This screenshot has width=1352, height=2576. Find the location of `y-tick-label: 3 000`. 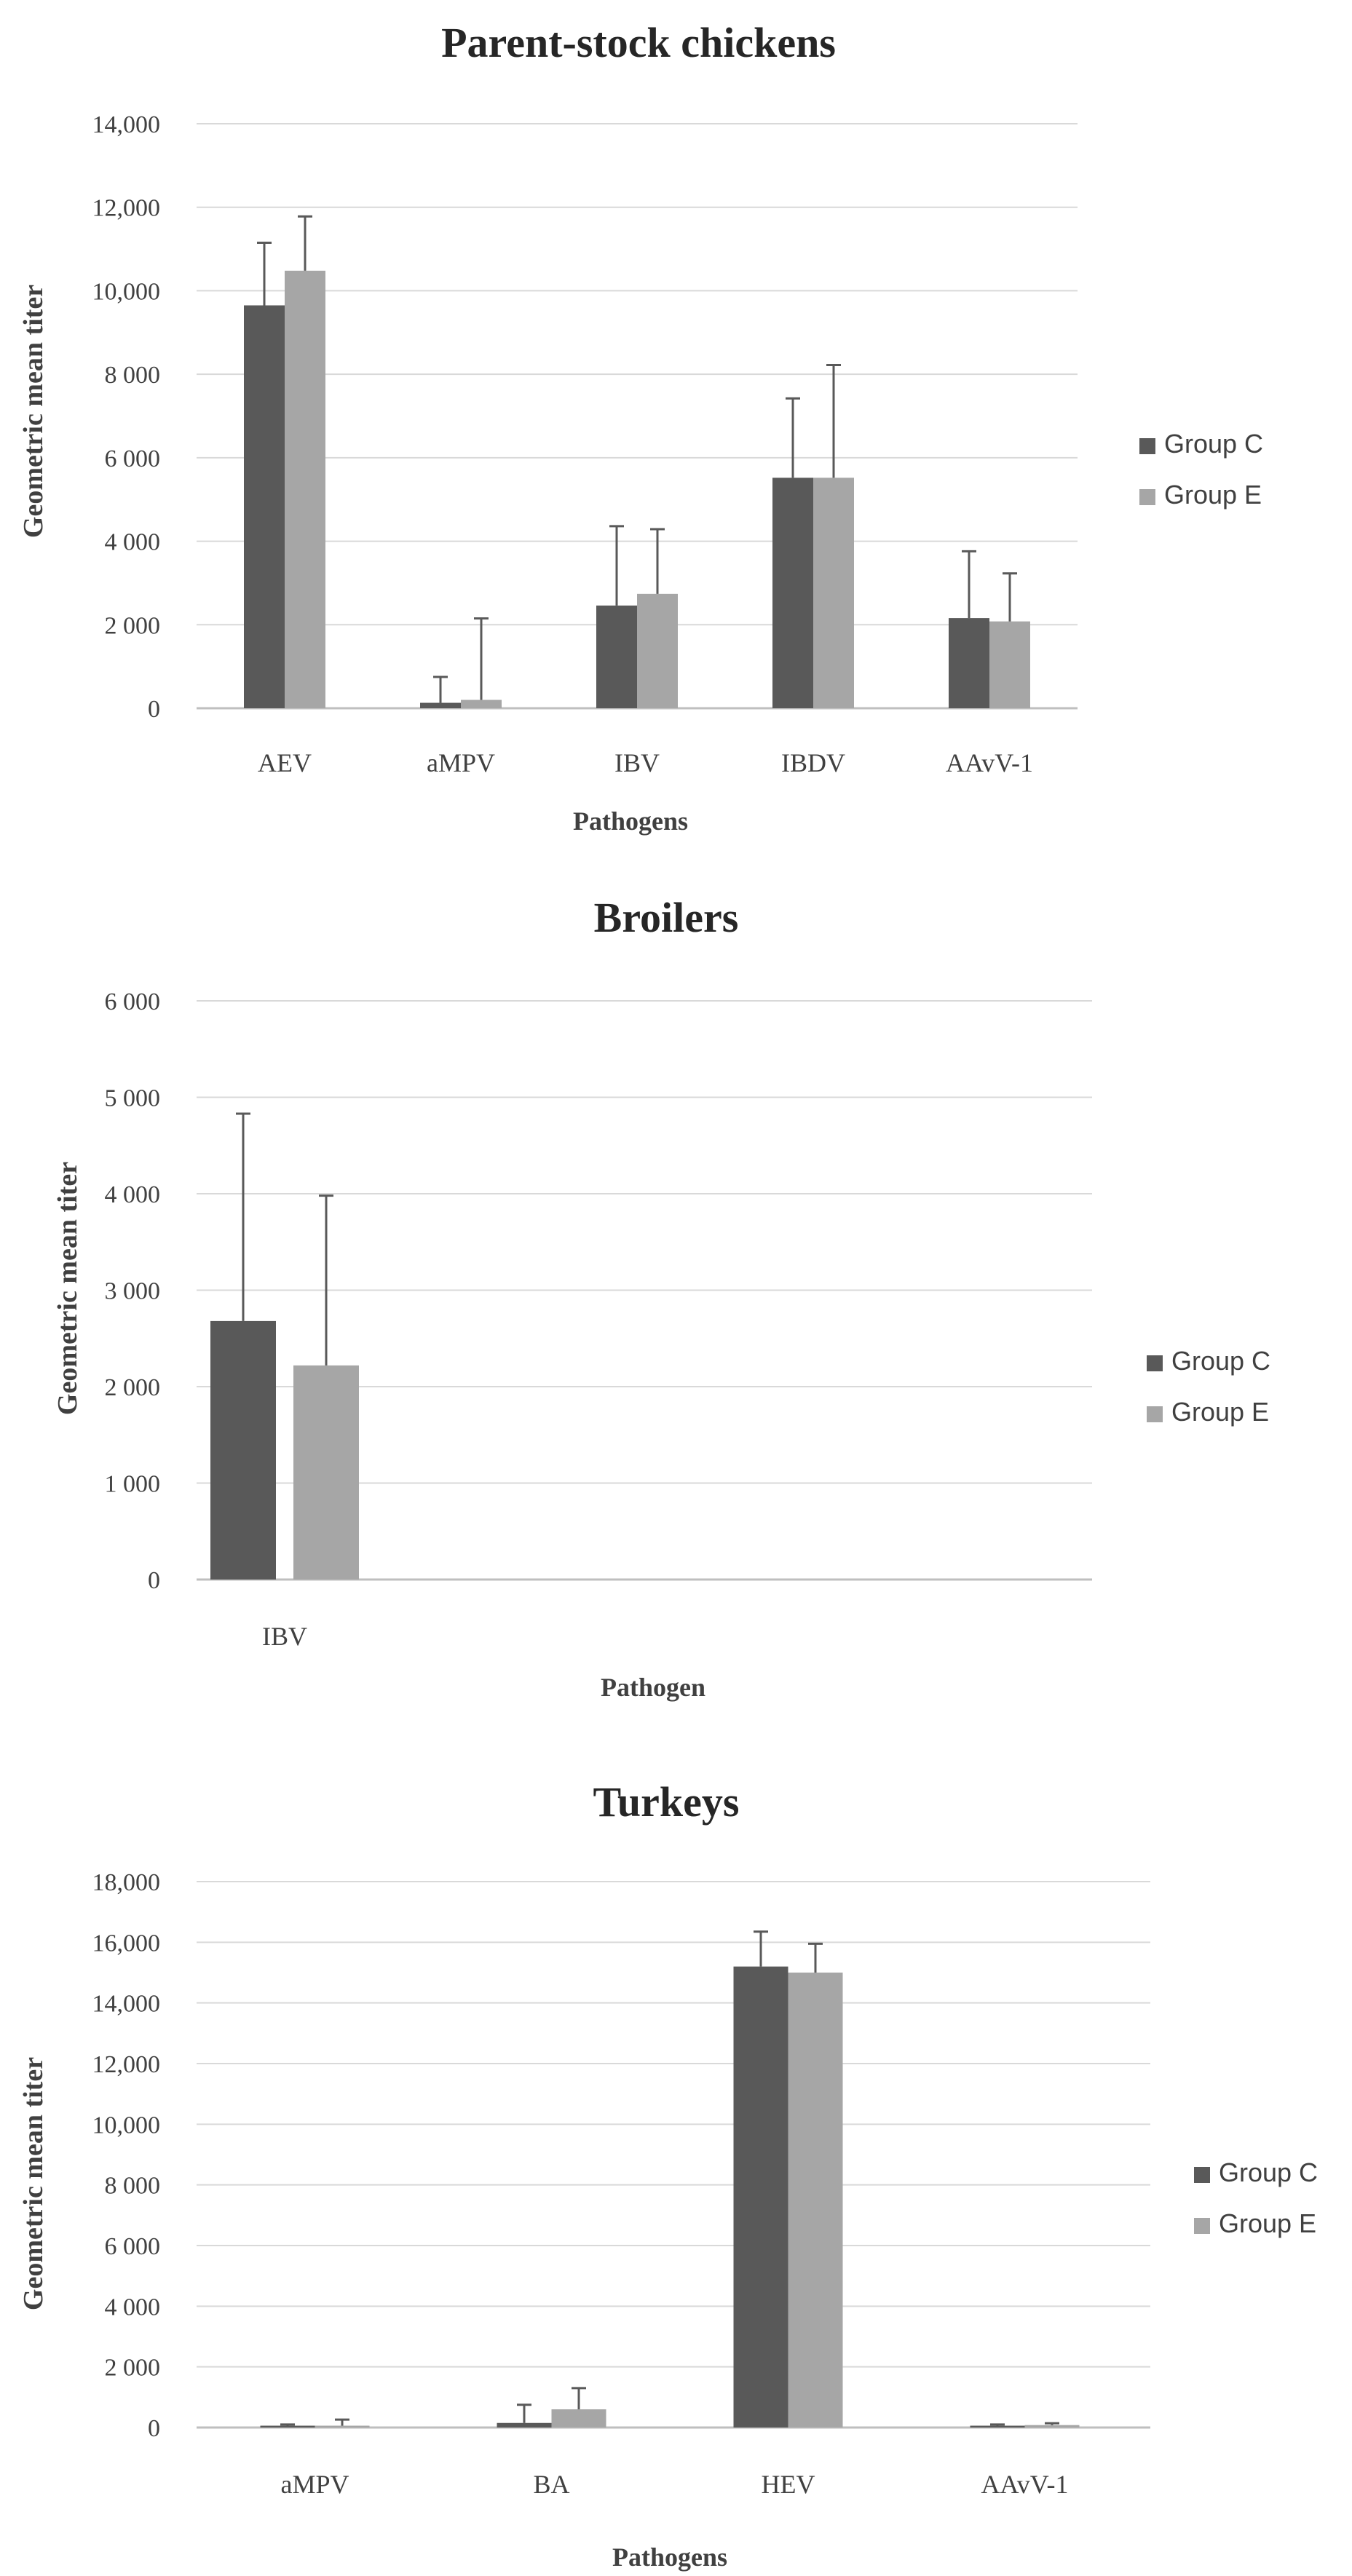

y-tick-label: 3 000 is located at coordinates (133, 1291).